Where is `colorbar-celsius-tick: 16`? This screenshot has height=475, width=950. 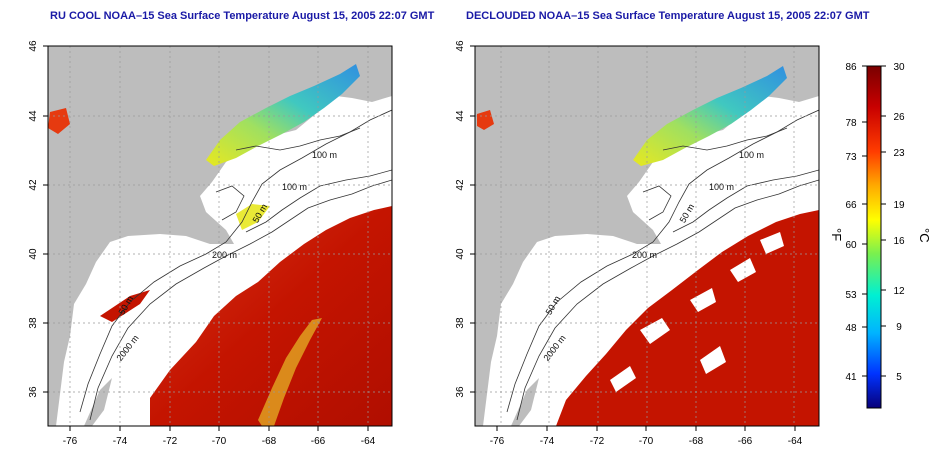 colorbar-celsius-tick: 16 is located at coordinates (899, 241).